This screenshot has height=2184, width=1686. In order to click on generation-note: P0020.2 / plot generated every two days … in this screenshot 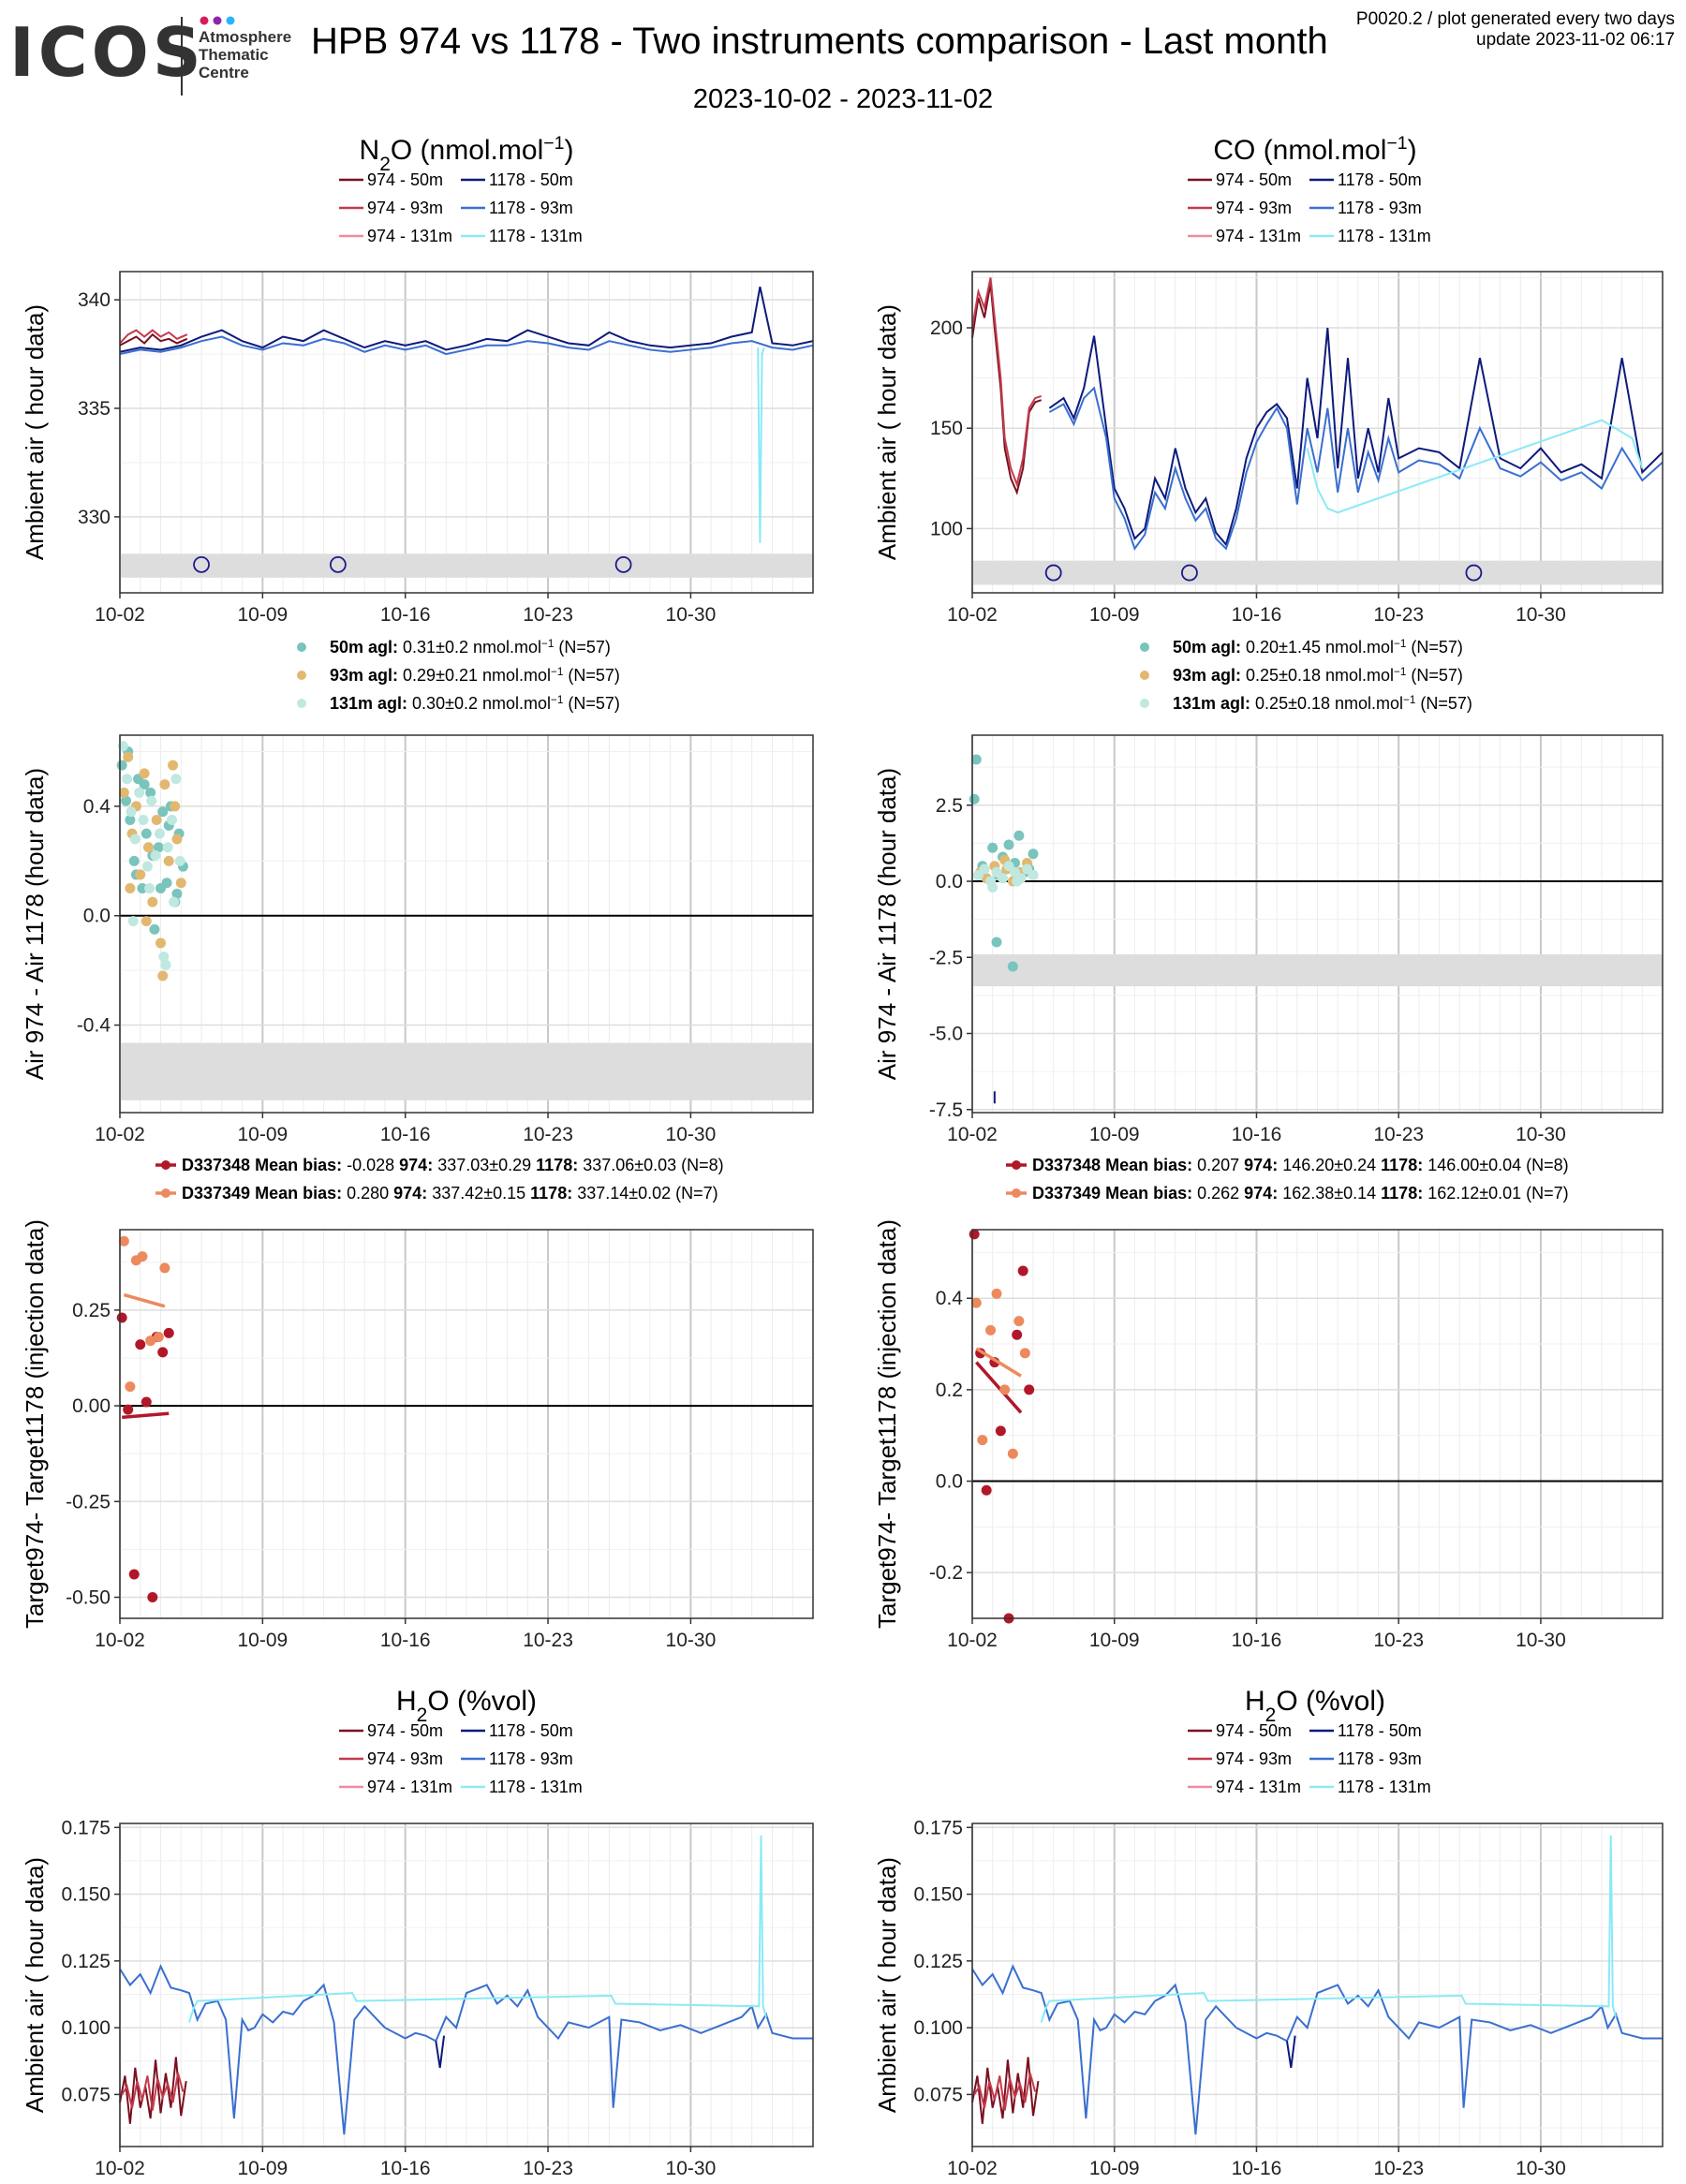, I will do `click(1515, 29)`.